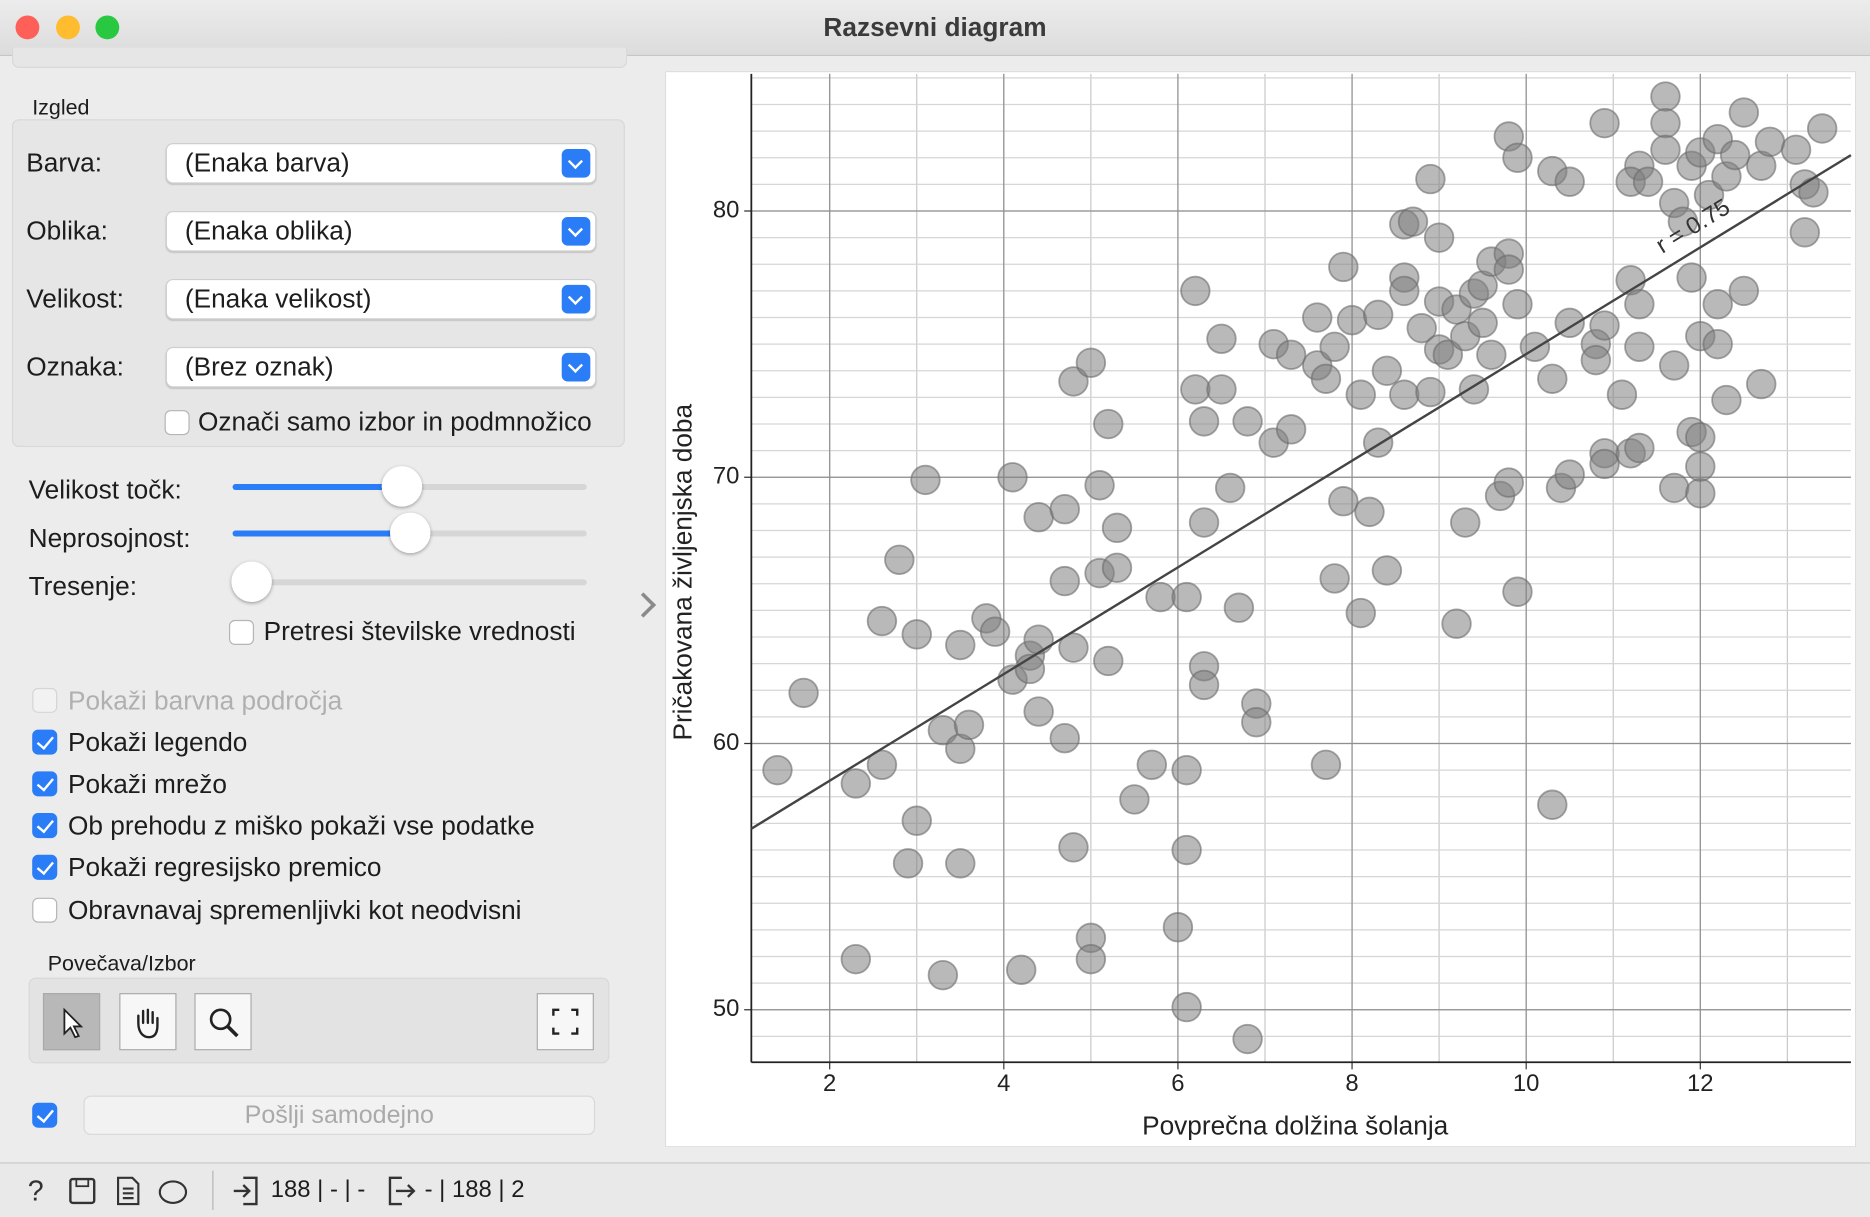 This screenshot has height=1217, width=1870. Describe the element at coordinates (107, 27) in the screenshot. I see `zoom-button` at that location.